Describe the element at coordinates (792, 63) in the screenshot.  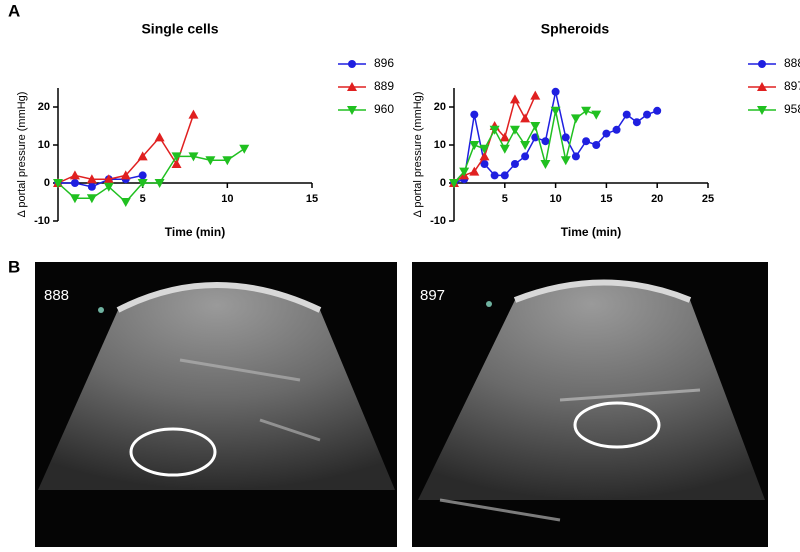
I see `legend-label: 888` at that location.